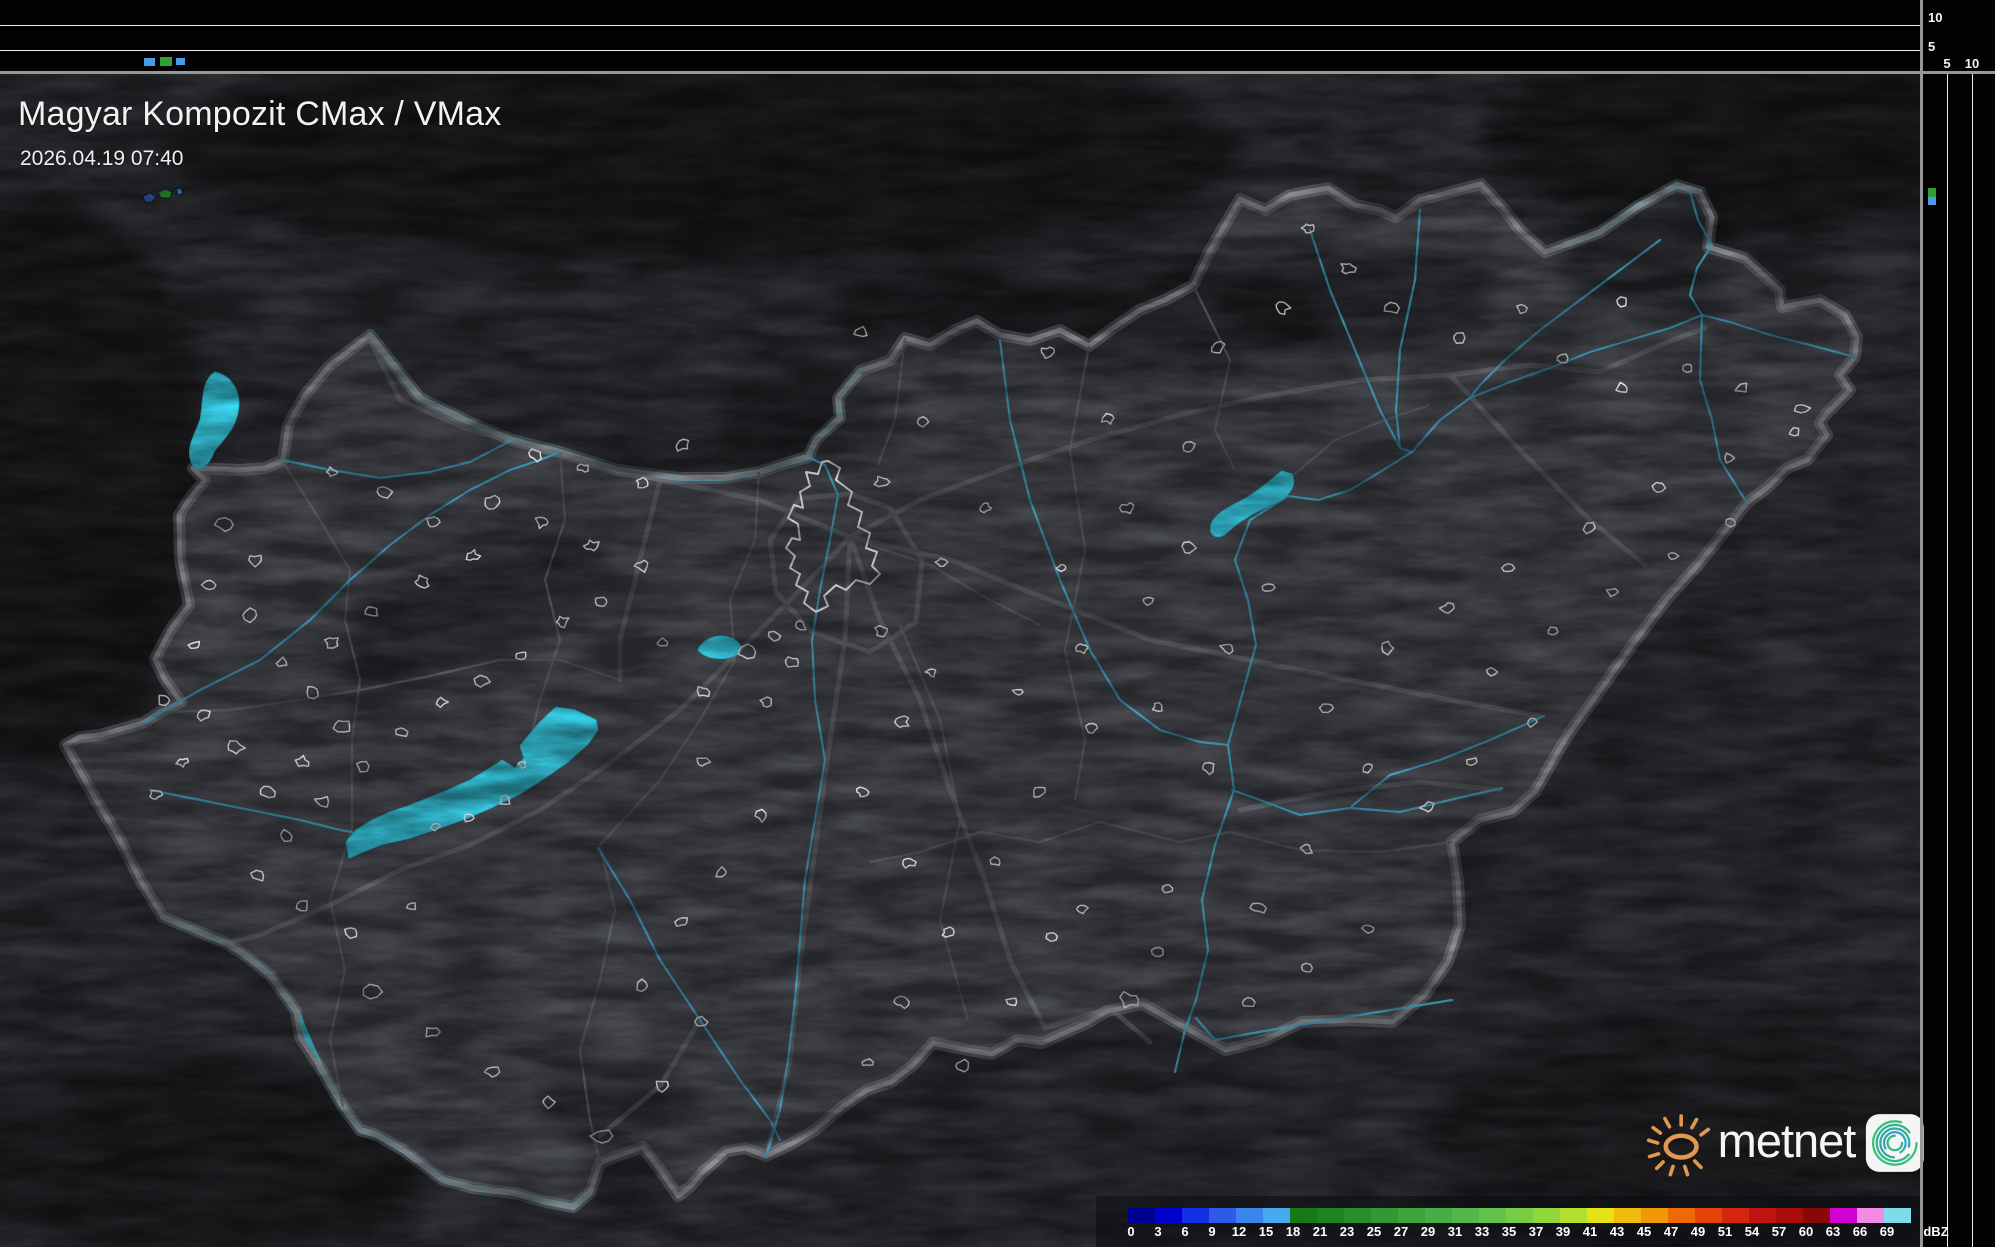  What do you see at coordinates (1671, 1231) in the screenshot?
I see `colorbar-tick-label: 47` at bounding box center [1671, 1231].